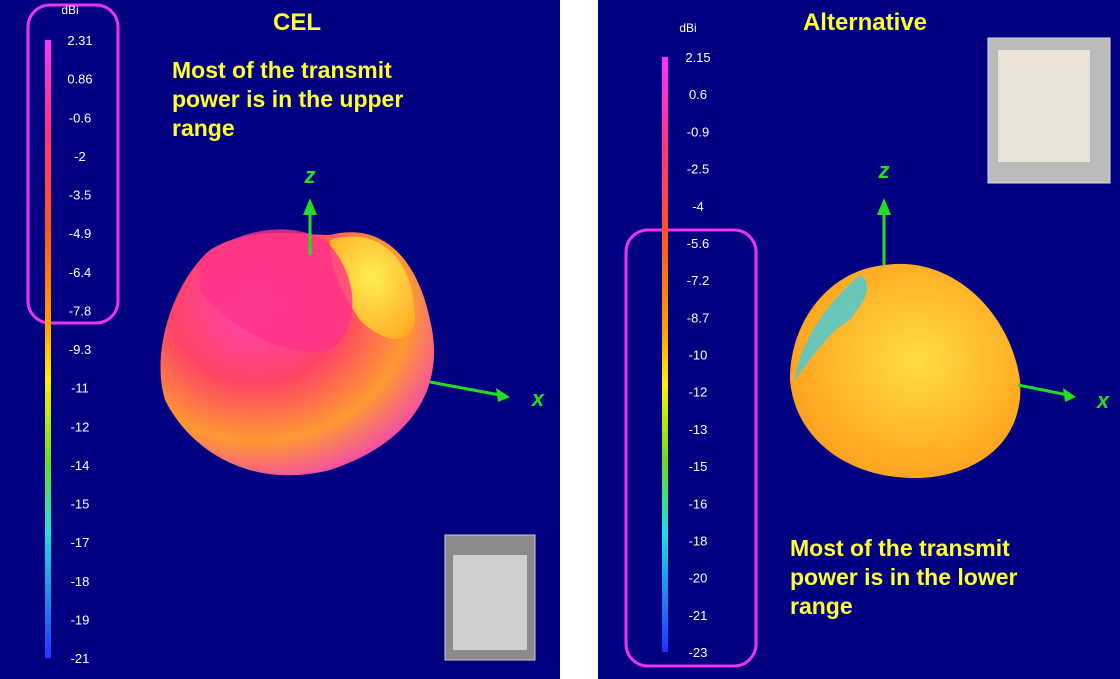  What do you see at coordinates (79, 40) in the screenshot?
I see `scale-label: 2.31` at bounding box center [79, 40].